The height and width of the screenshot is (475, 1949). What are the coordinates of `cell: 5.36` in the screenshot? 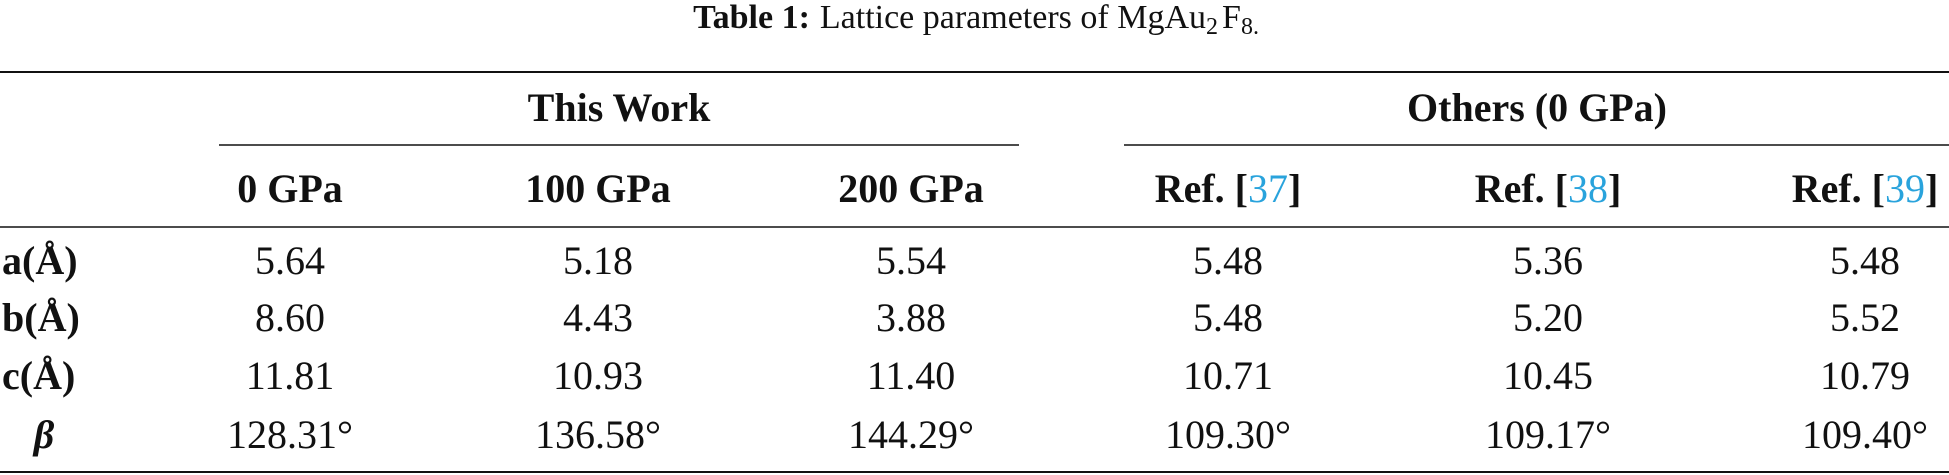 It's located at (1548, 260).